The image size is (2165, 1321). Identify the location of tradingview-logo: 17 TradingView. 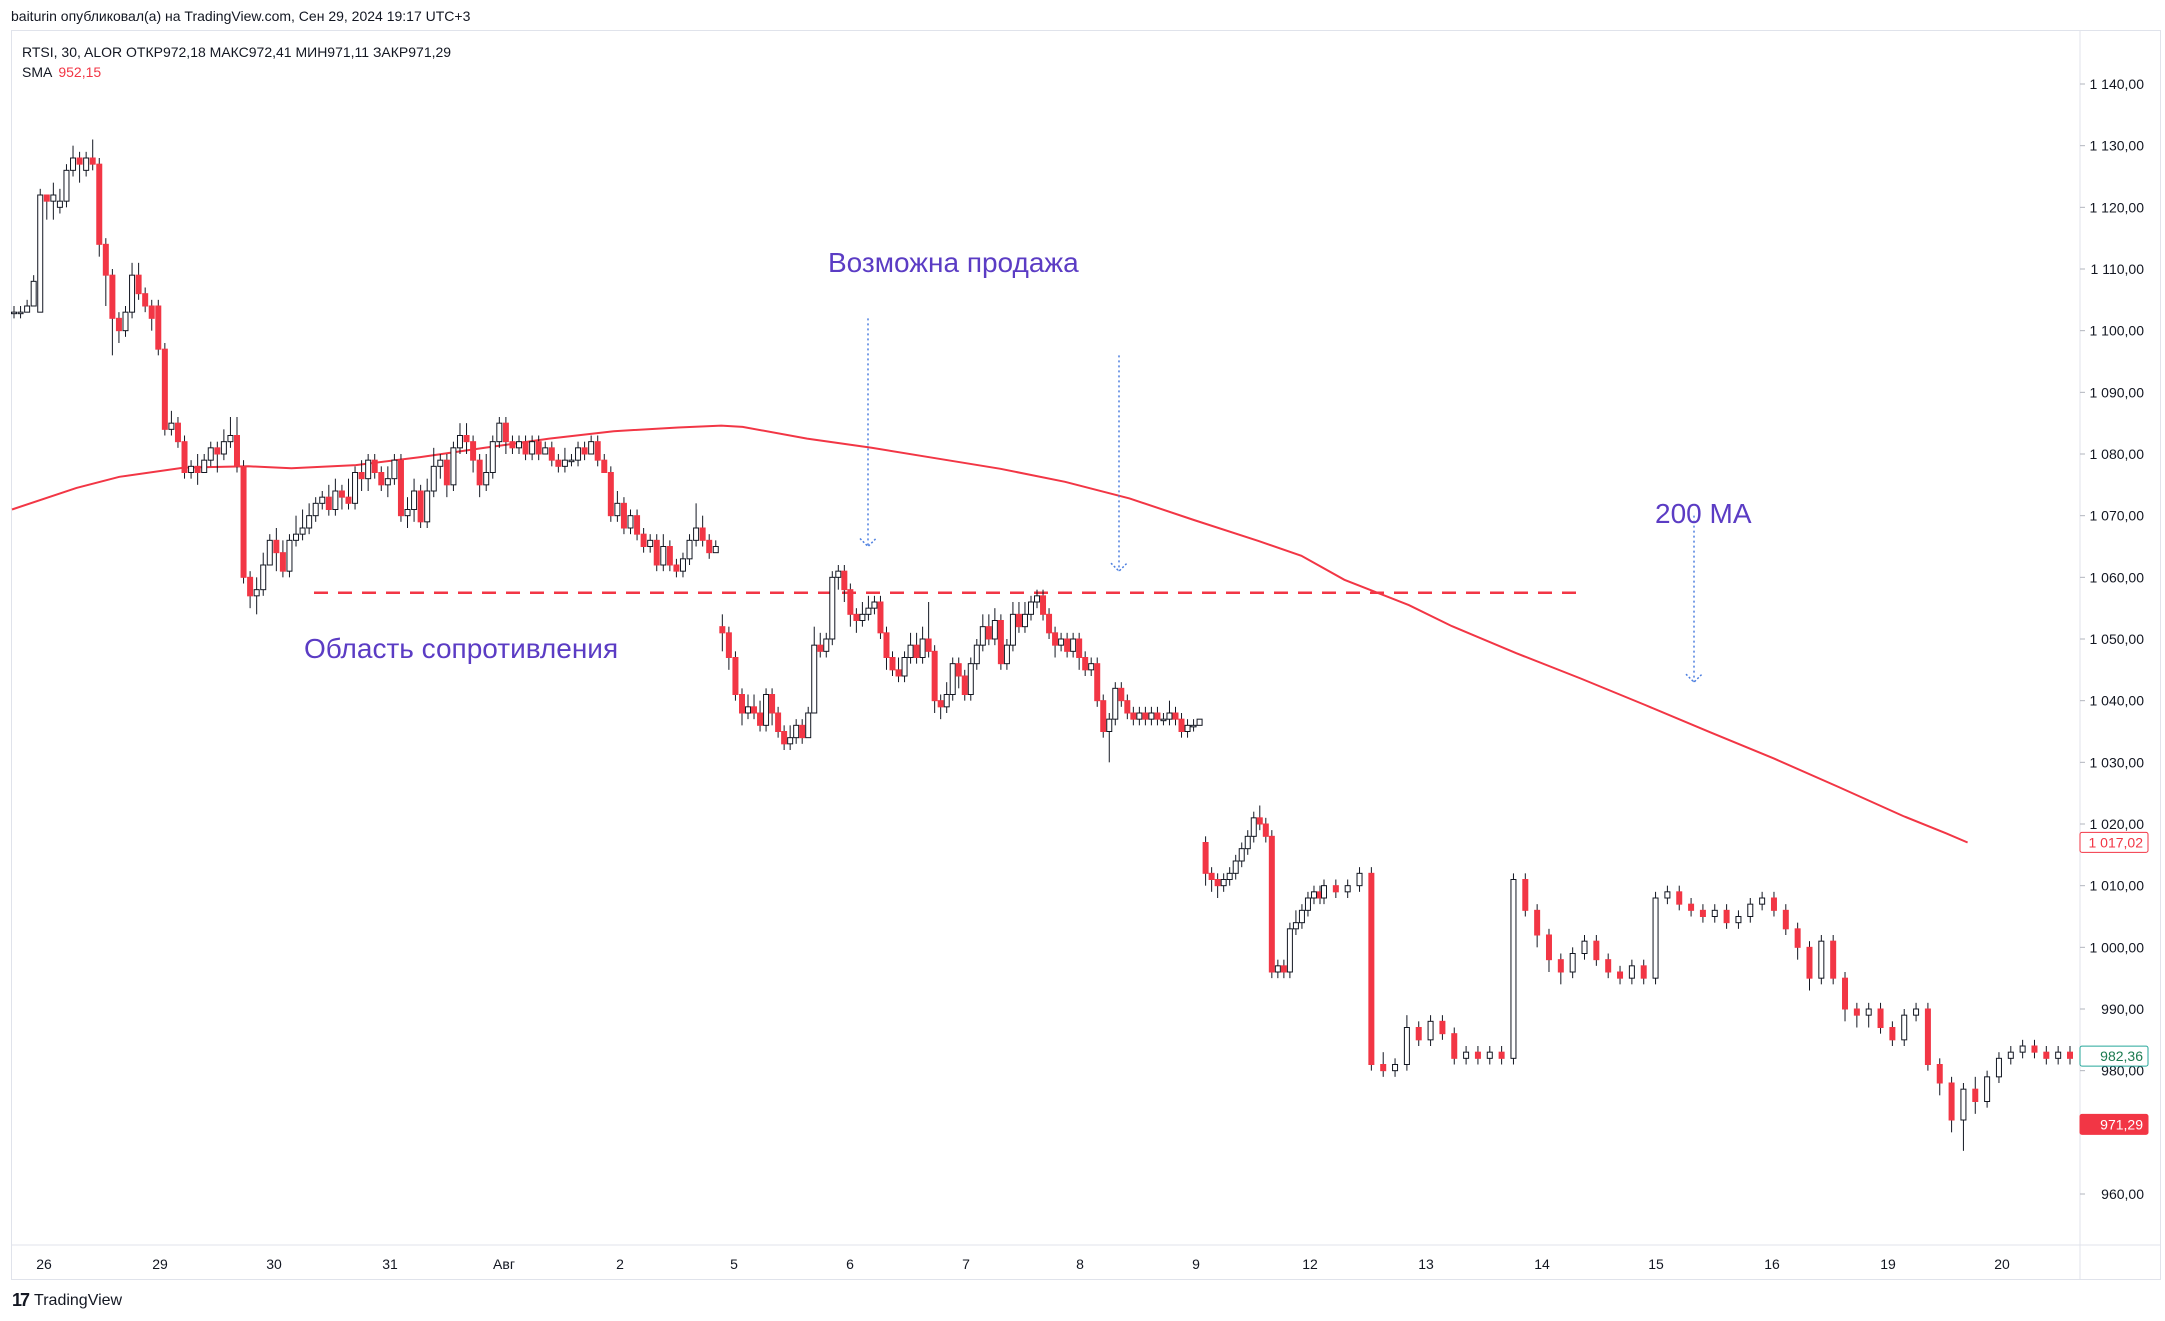
(67, 1300).